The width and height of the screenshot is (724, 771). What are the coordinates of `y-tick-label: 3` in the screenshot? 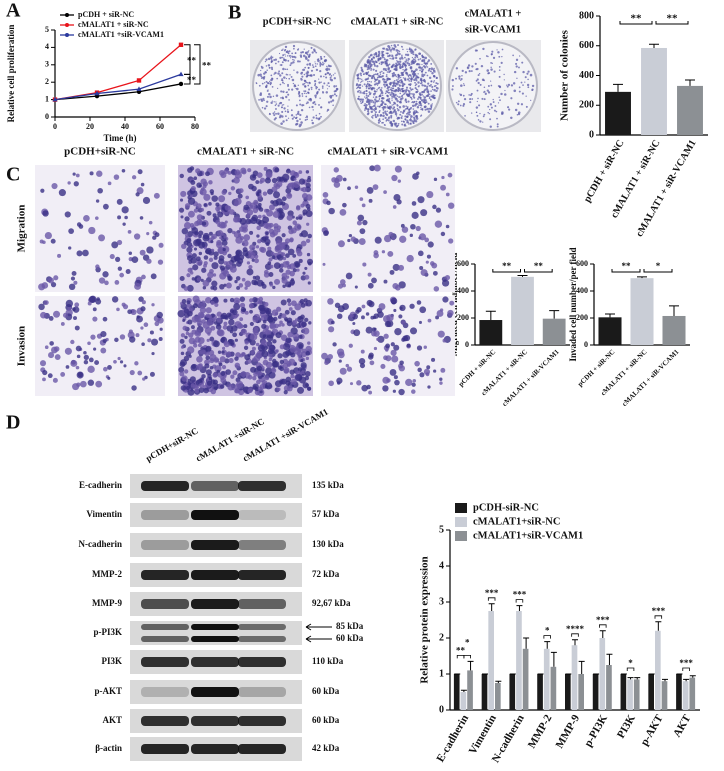 It's located at (47, 64).